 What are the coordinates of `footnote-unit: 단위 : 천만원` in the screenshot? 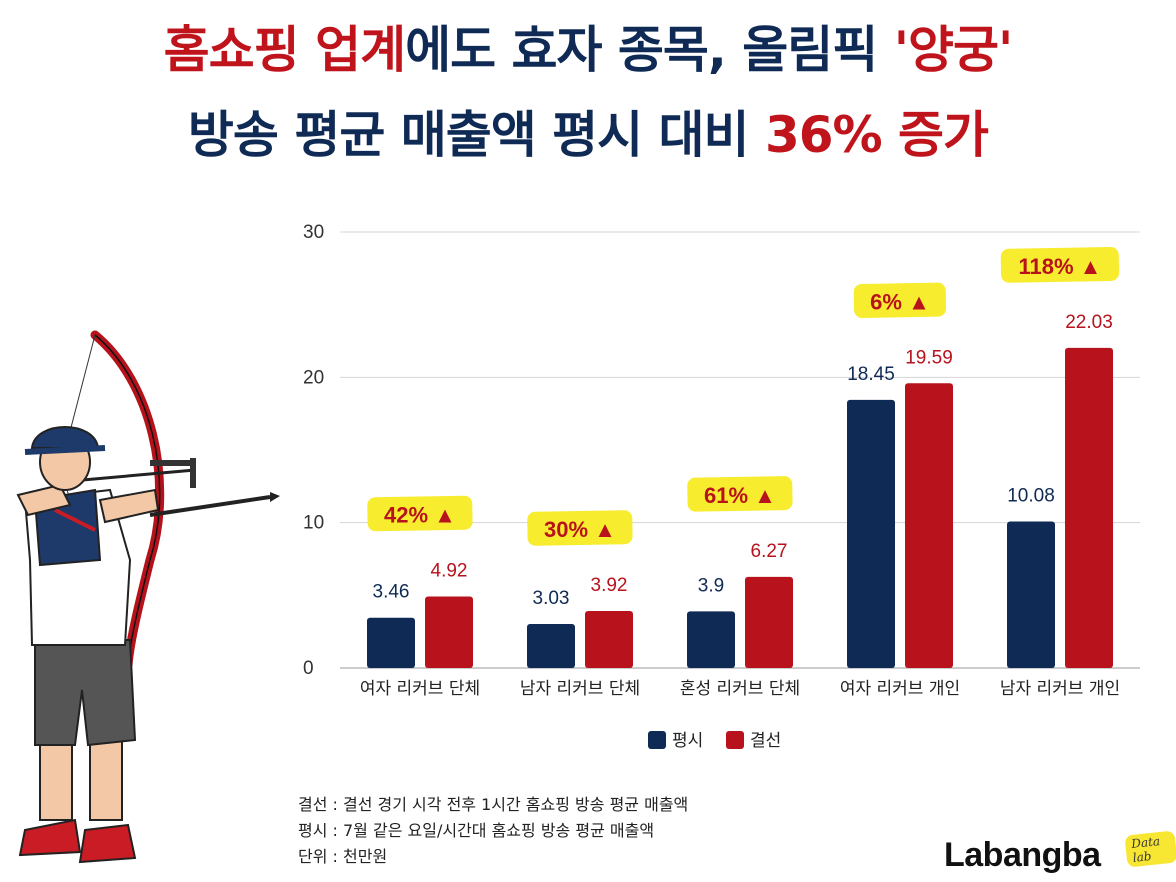 It's located at (343, 856).